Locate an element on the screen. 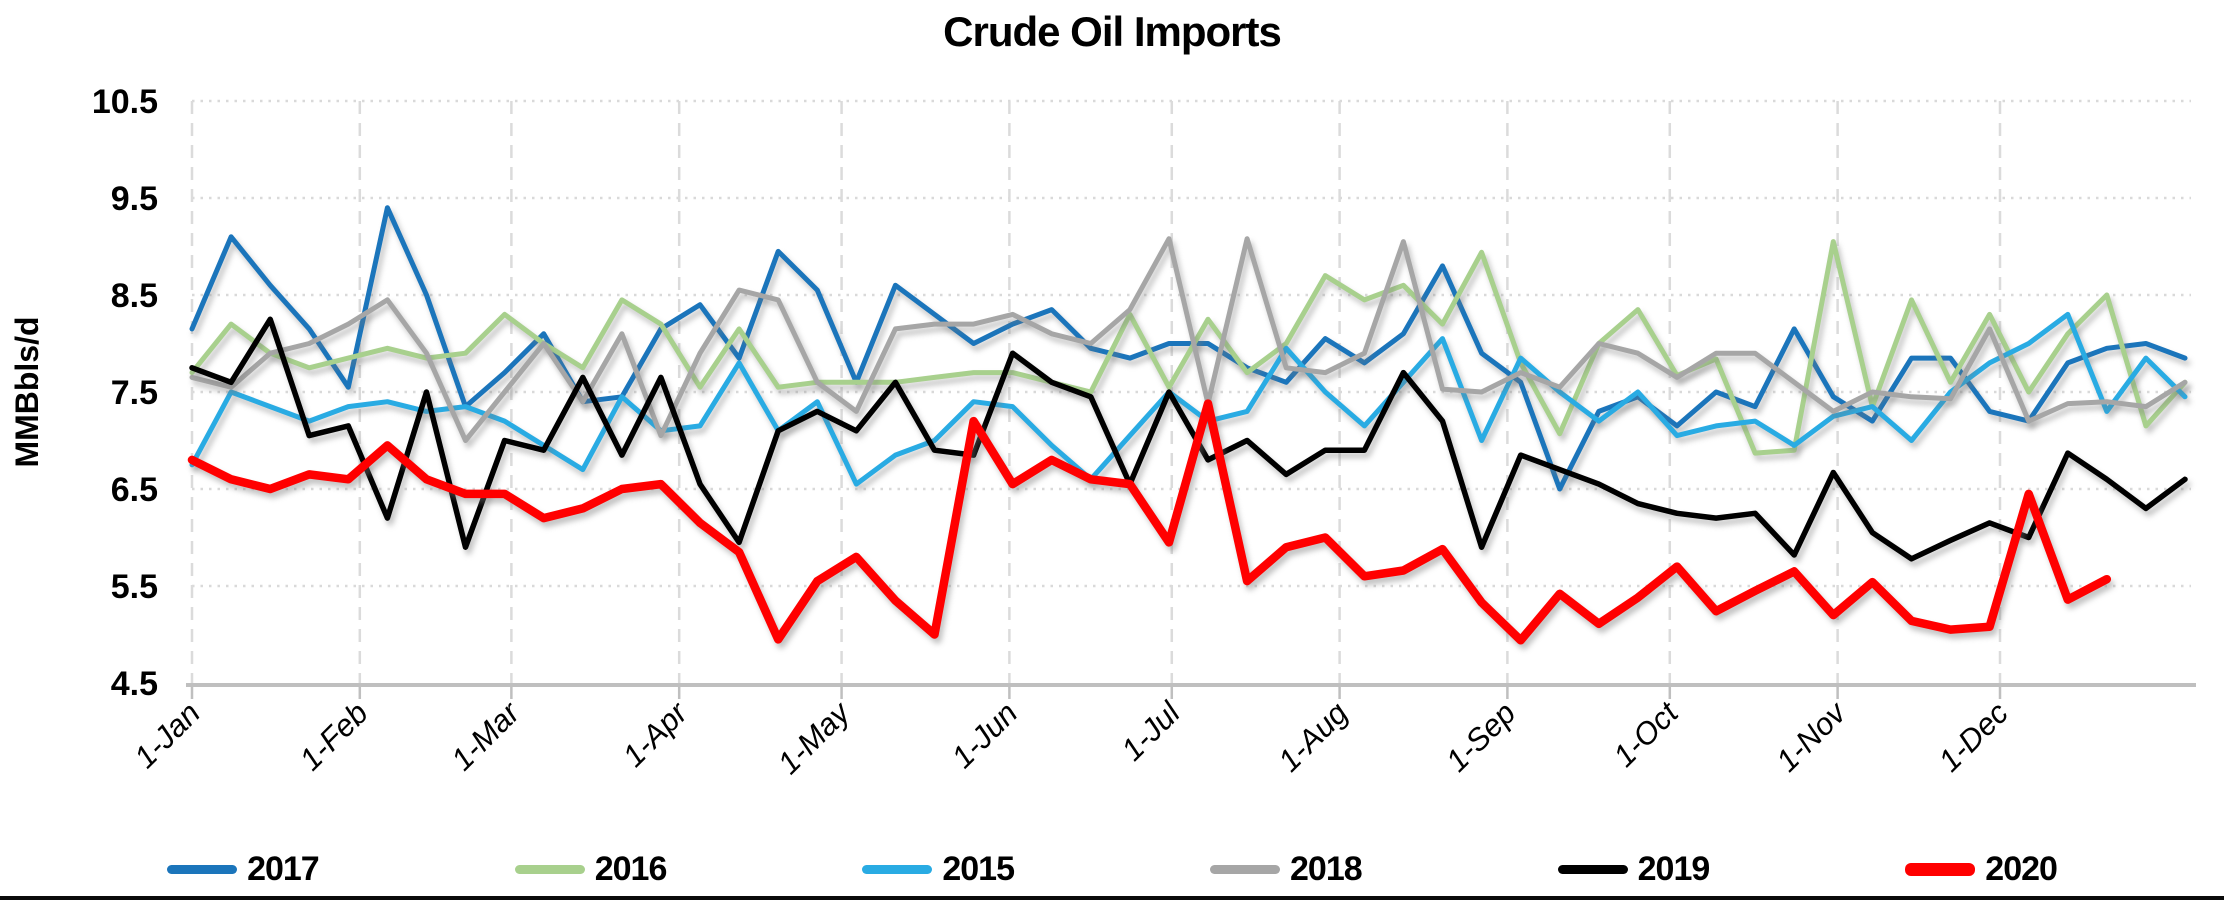 This screenshot has height=900, width=2224. x-tick-label: 1-Dec is located at coordinates (1974, 737).